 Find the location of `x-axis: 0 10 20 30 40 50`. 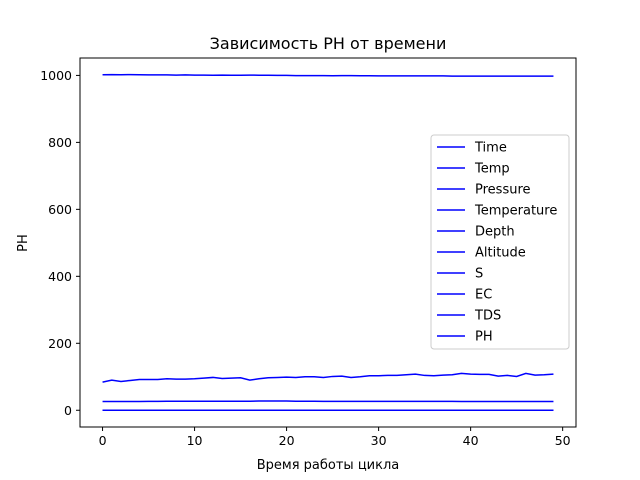

x-axis: 0 10 20 30 40 50 is located at coordinates (335, 437).